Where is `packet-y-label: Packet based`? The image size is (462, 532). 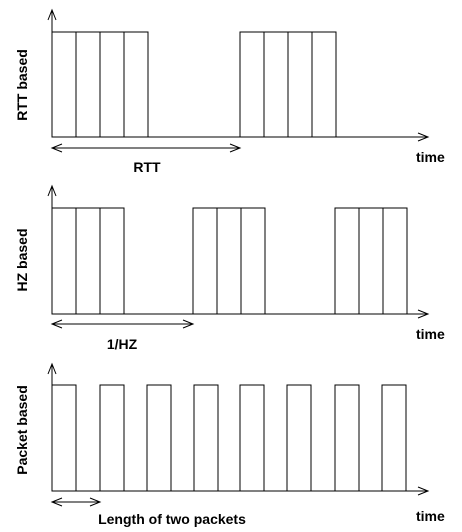 packet-y-label: Packet based is located at coordinates (22, 430).